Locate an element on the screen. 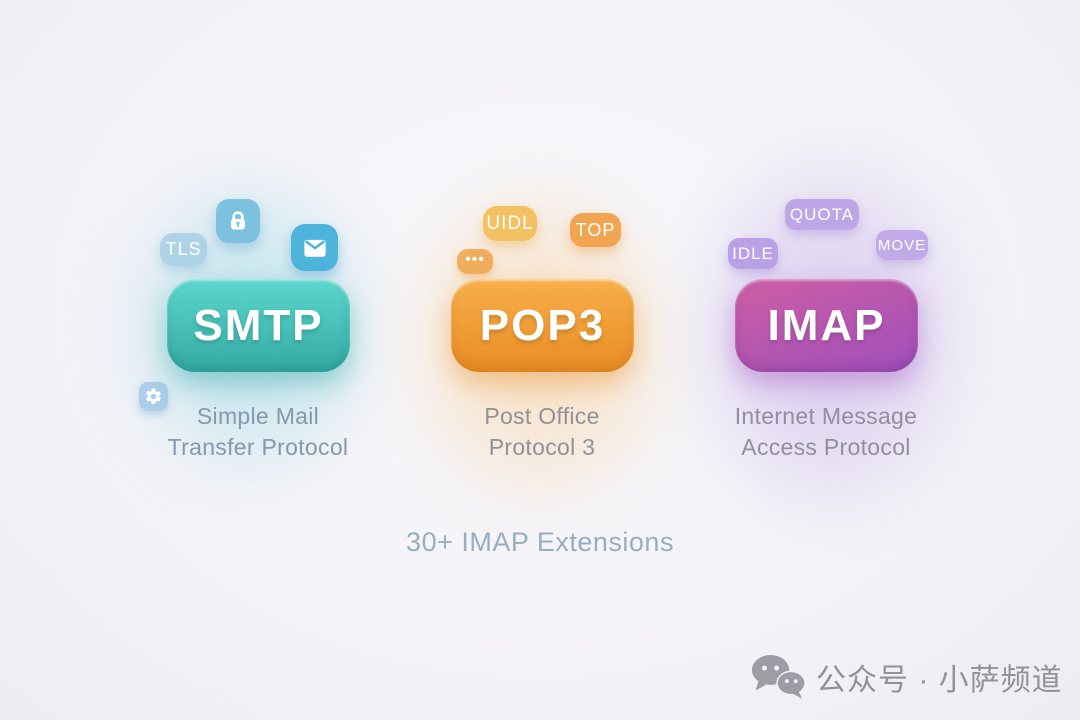  quota-badge: QUOTA is located at coordinates (822, 214).